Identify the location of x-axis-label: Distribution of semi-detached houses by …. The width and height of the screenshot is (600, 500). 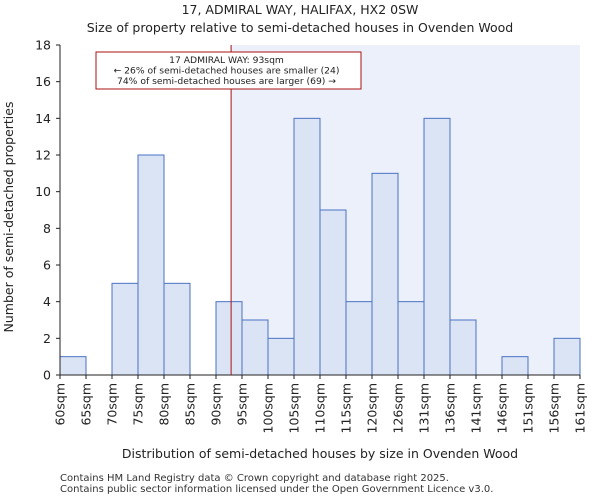
(320, 453).